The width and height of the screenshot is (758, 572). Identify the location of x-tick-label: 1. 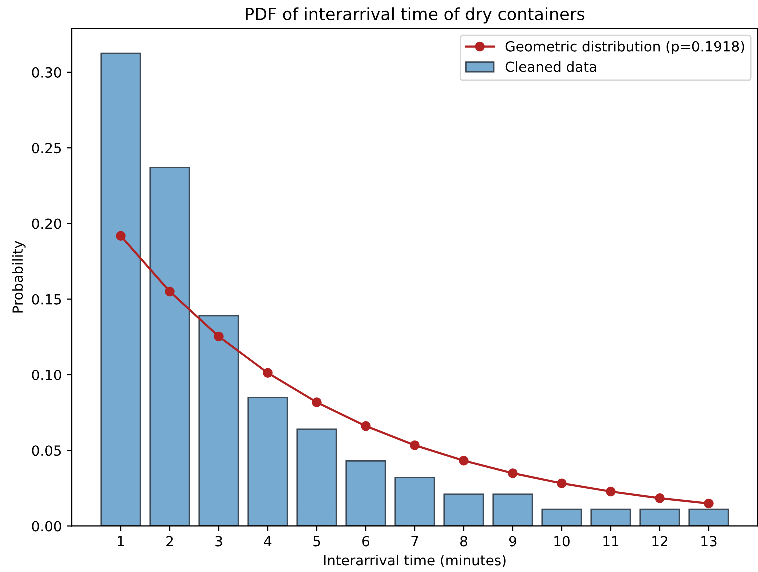
(121, 541).